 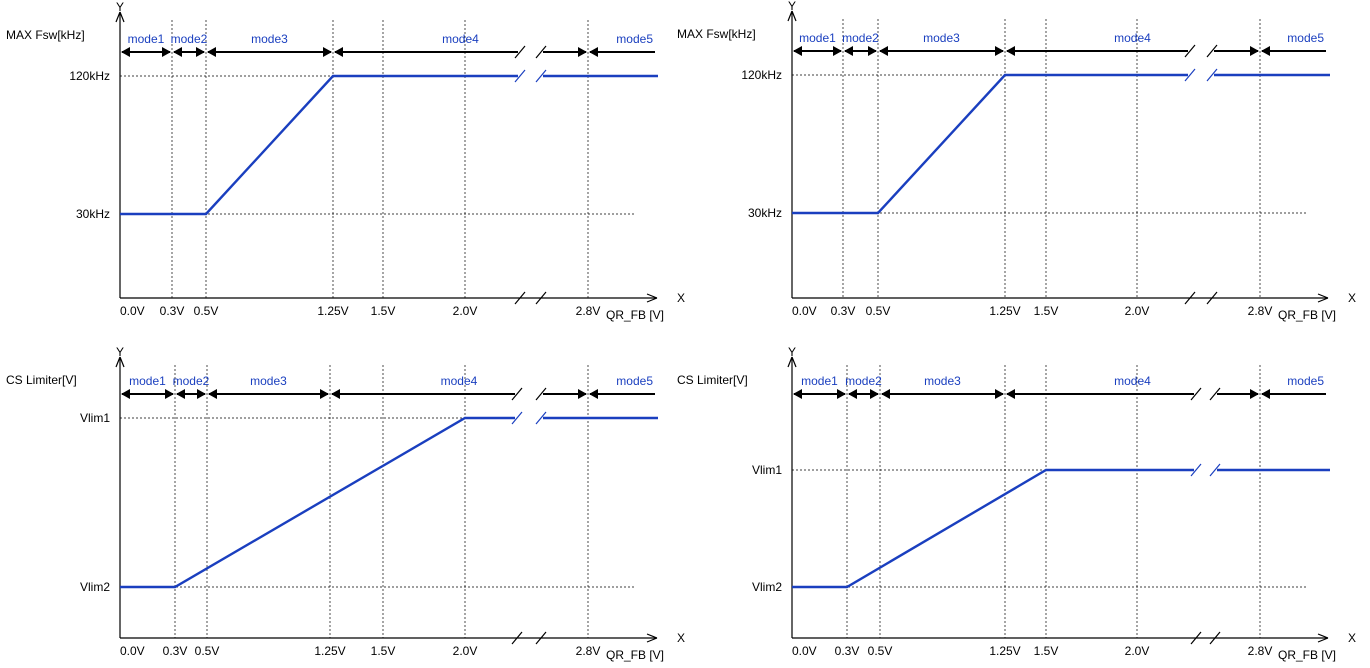 What do you see at coordinates (804, 651) in the screenshot?
I see `x-tick-label-0.0V: 0.0V` at bounding box center [804, 651].